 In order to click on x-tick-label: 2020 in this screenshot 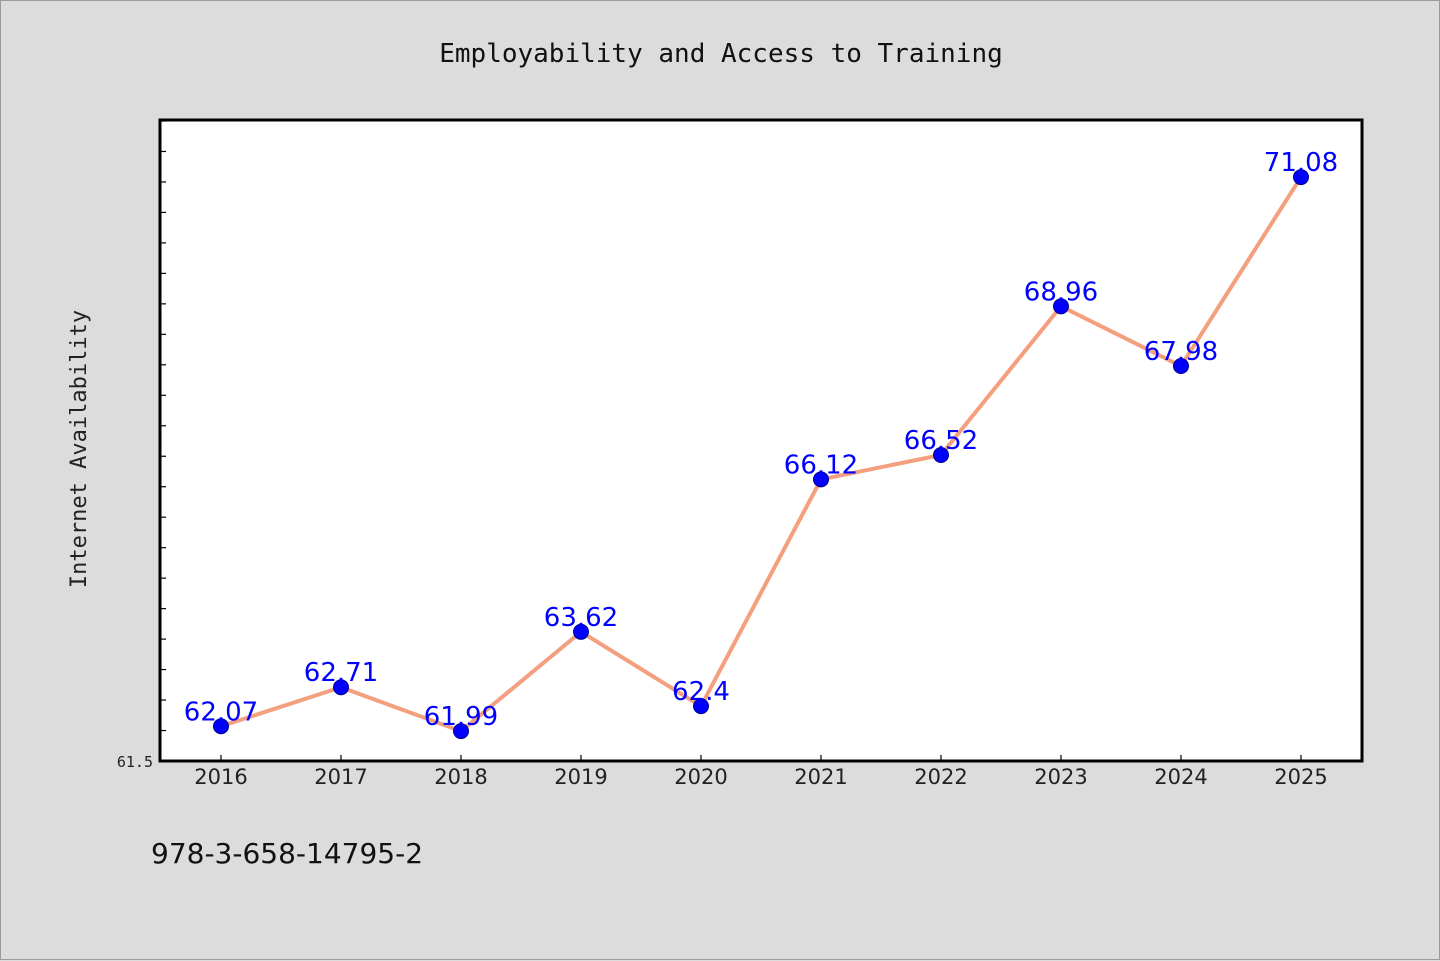, I will do `click(700, 777)`.